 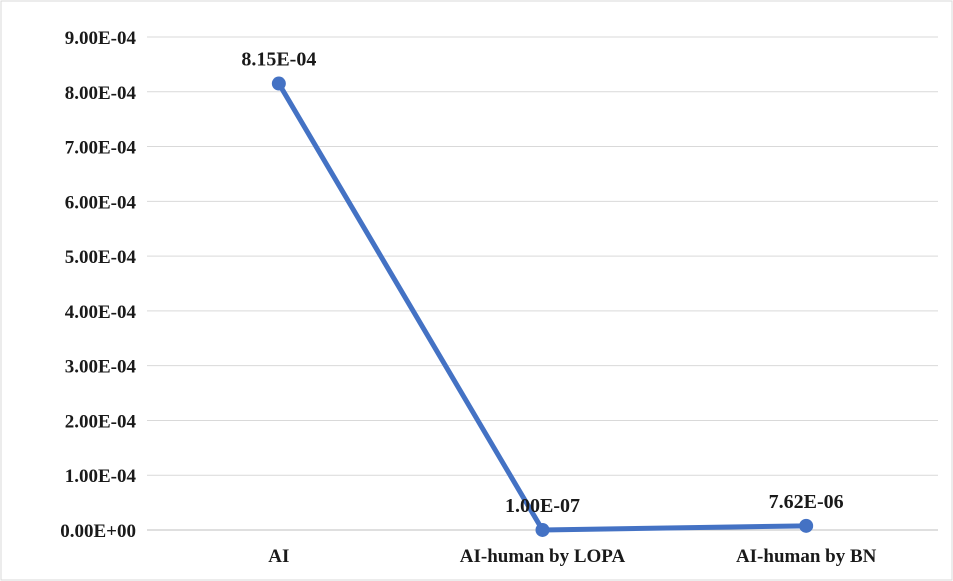 What do you see at coordinates (101, 421) in the screenshot?
I see `y-tick-label: 2.00E-04` at bounding box center [101, 421].